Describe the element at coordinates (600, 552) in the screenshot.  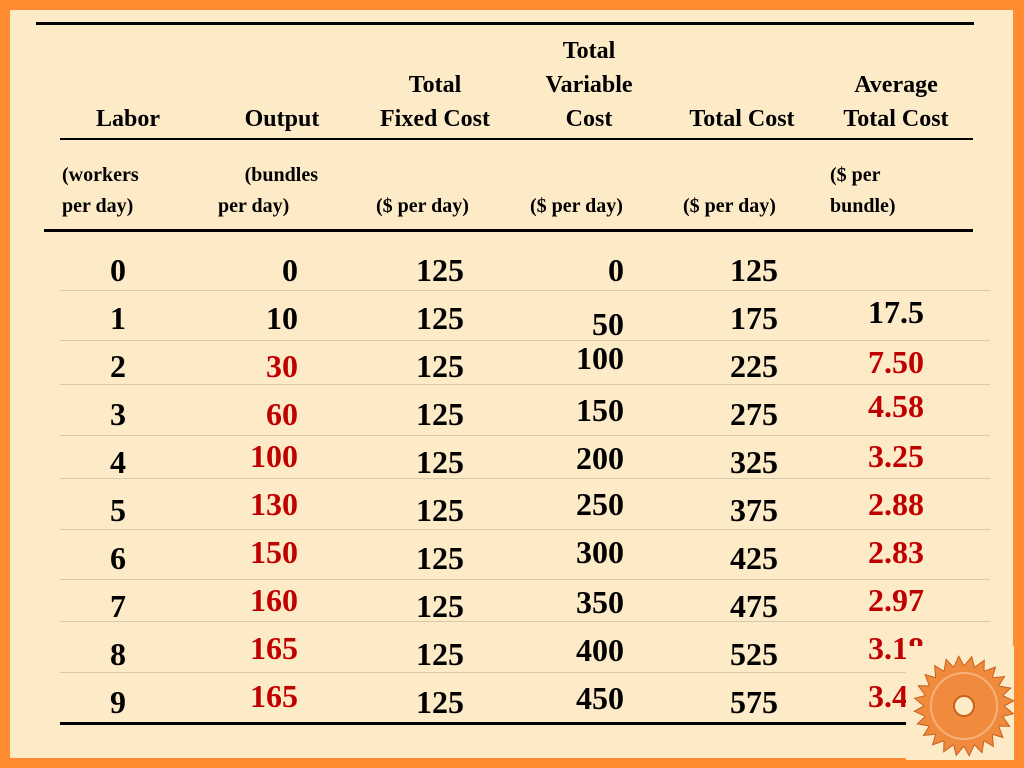
I see `cell-tvc: 300` at that location.